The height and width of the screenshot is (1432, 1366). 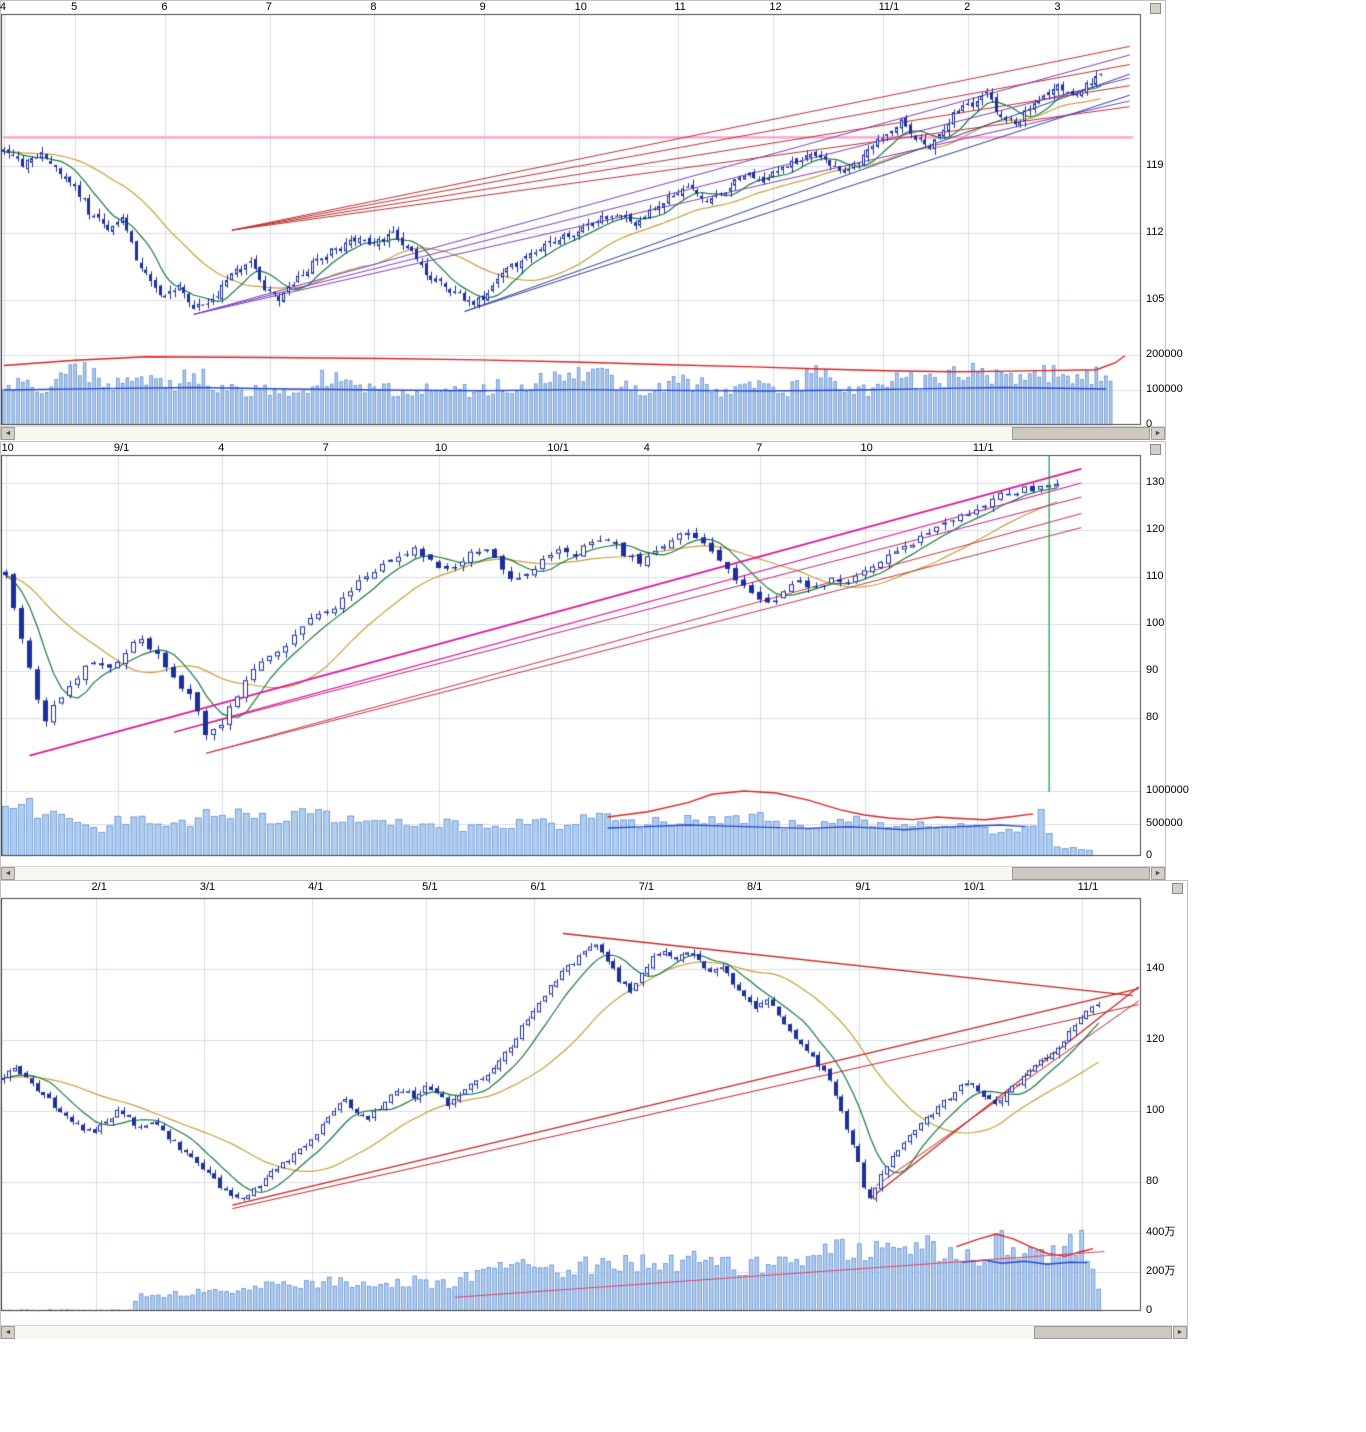 I want to click on x-axis-tick-label: 5, so click(x=74, y=7).